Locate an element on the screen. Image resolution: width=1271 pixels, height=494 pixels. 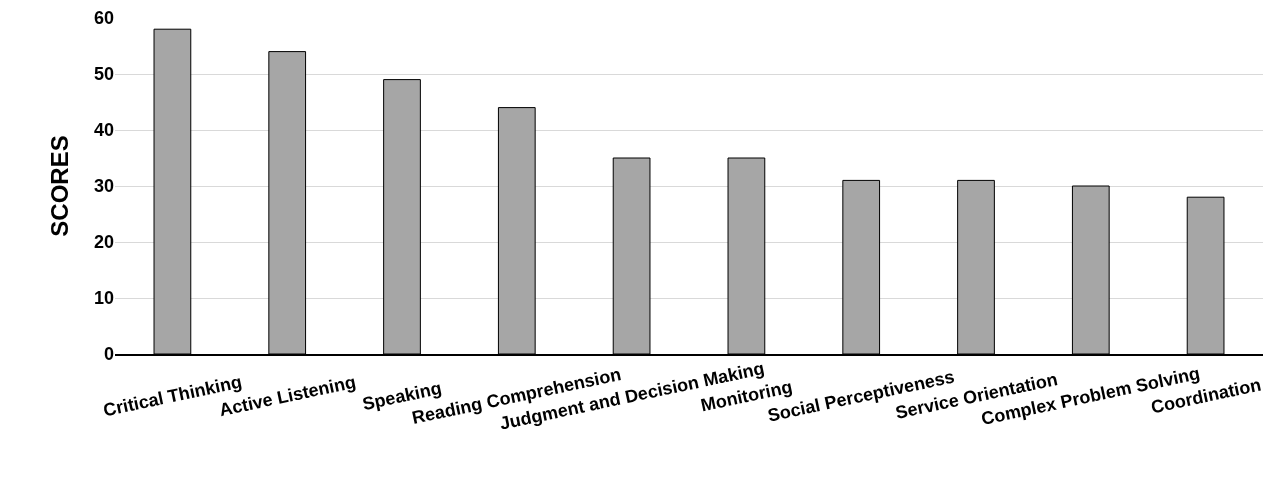
y-axis-title: SCORES is located at coordinates (60, 186).